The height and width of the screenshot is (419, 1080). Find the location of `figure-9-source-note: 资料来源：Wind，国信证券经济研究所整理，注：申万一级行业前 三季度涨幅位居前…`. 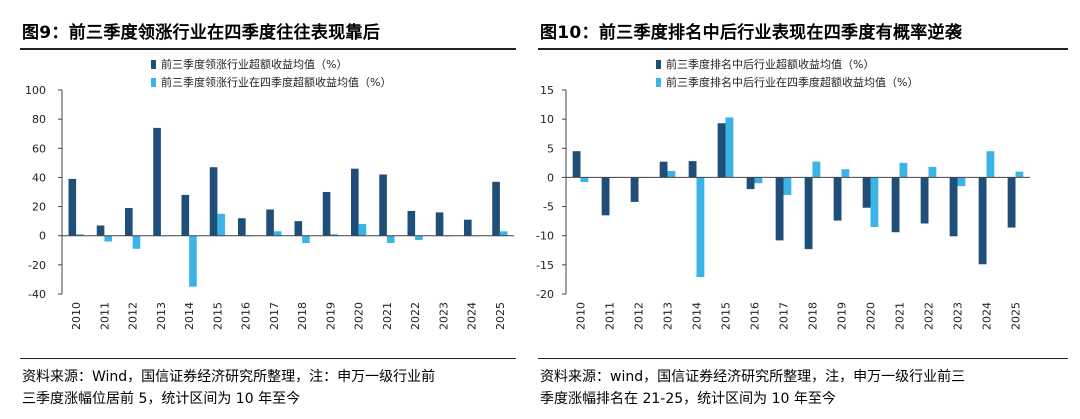

figure-9-source-note: 资料来源：Wind，国信证券经济研究所整理，注：申万一级行业前 三季度涨幅位居前… is located at coordinates (272, 388).